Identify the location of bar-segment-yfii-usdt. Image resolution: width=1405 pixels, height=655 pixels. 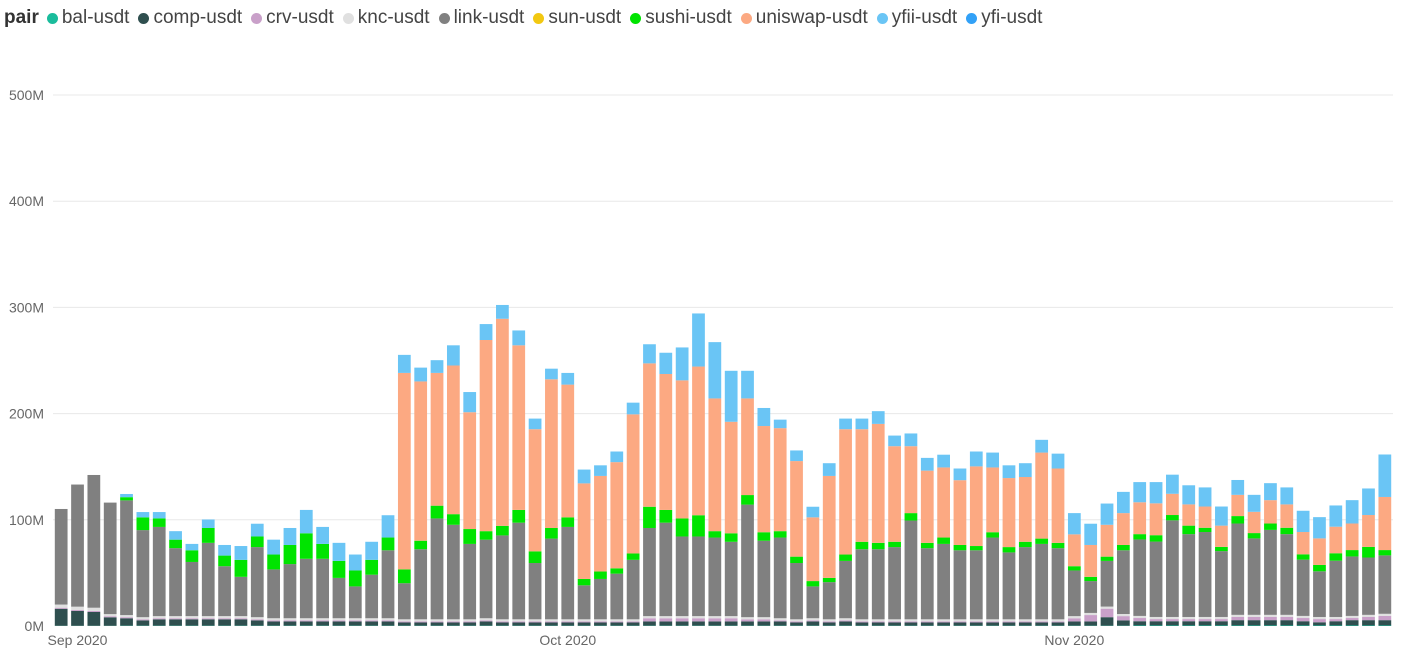
(159, 515).